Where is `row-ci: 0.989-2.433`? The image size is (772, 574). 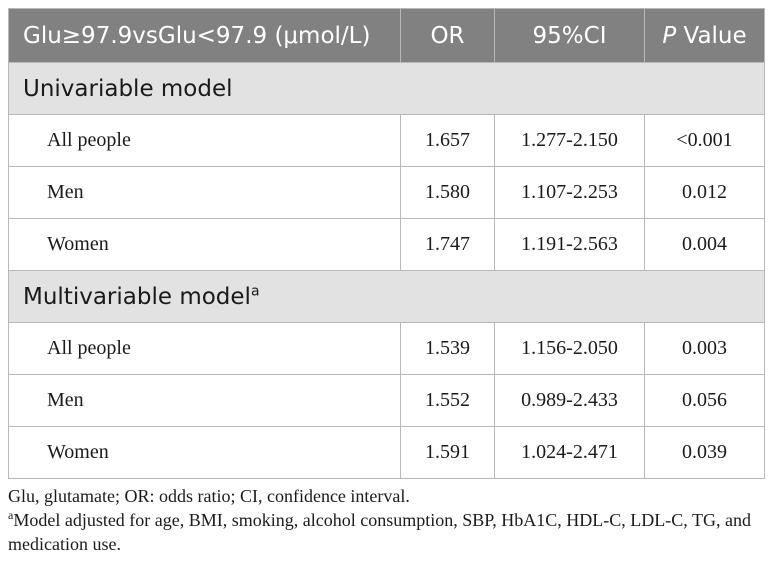
row-ci: 0.989-2.433 is located at coordinates (569, 400).